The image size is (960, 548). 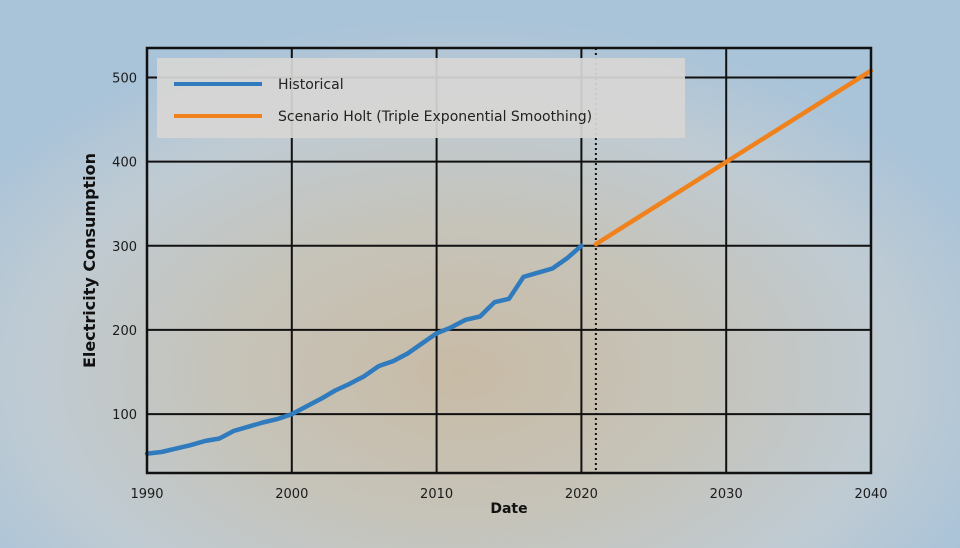 I want to click on x-tick-label: 1990, so click(x=146, y=494).